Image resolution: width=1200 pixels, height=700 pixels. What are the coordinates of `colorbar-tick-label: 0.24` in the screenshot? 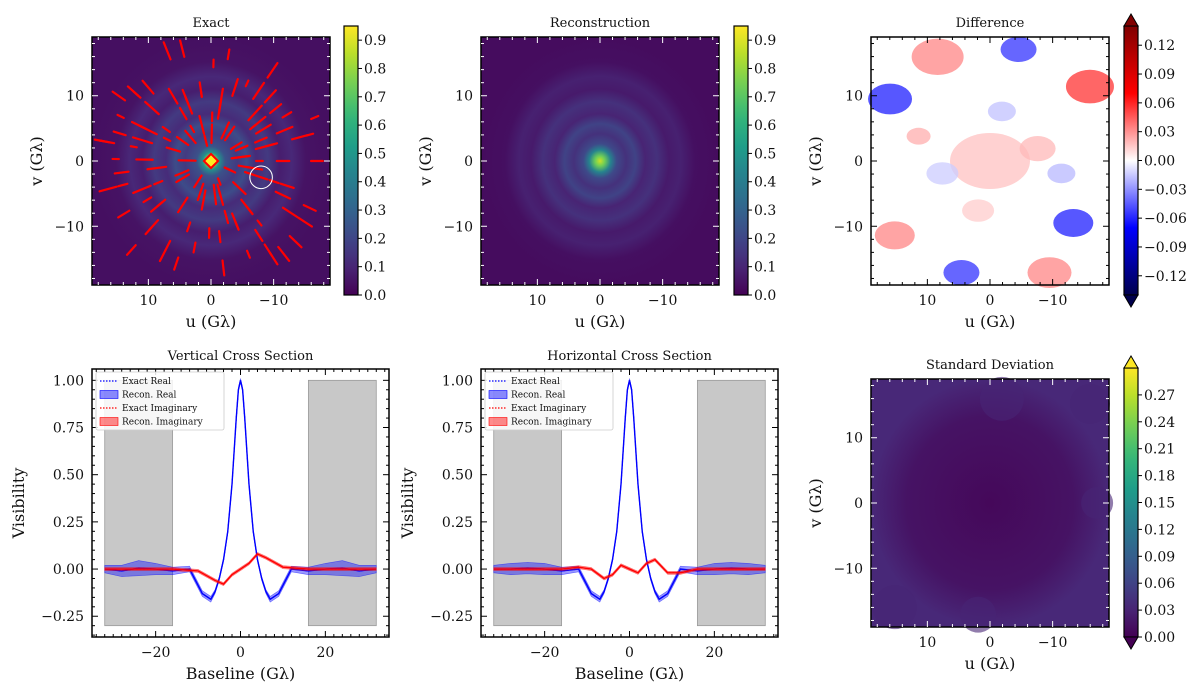 It's located at (1159, 423).